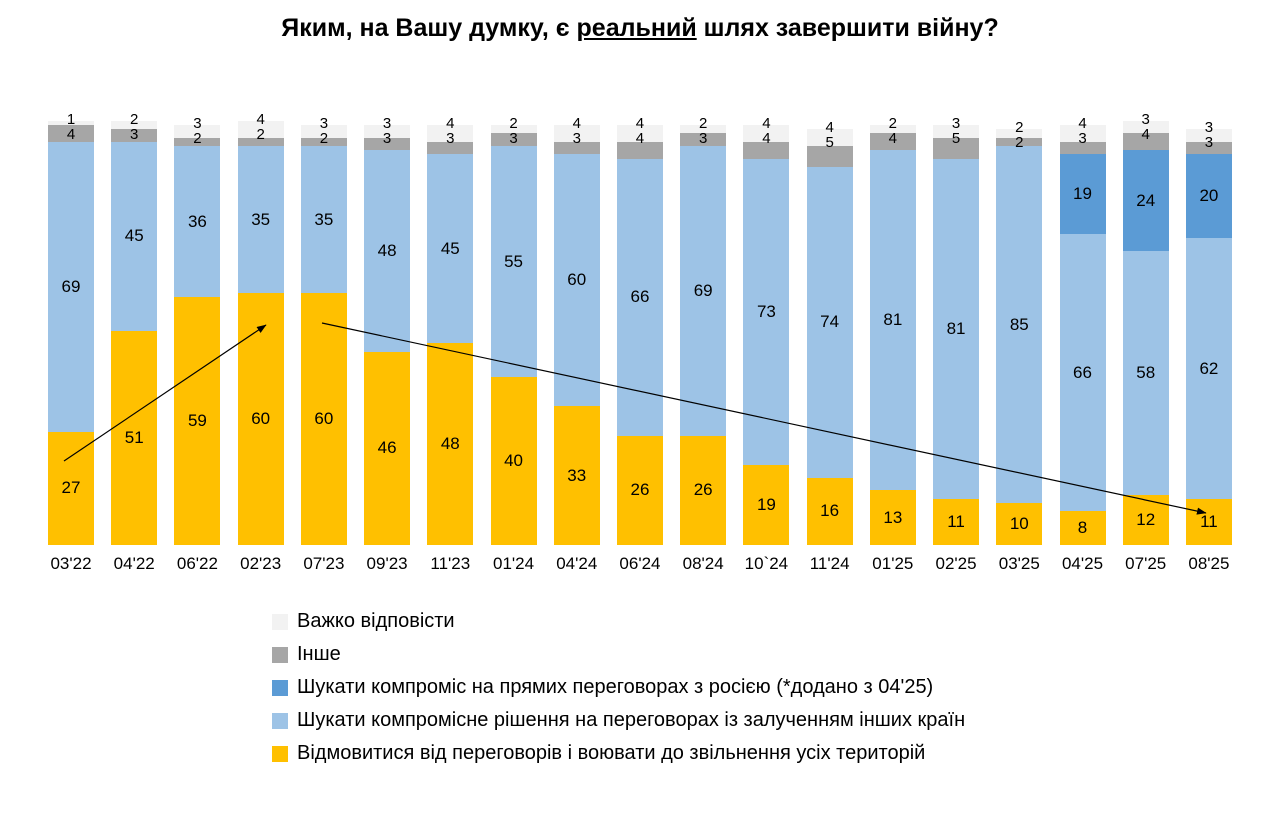 The height and width of the screenshot is (822, 1280). I want to click on bar-segment: 8, so click(1082, 528).